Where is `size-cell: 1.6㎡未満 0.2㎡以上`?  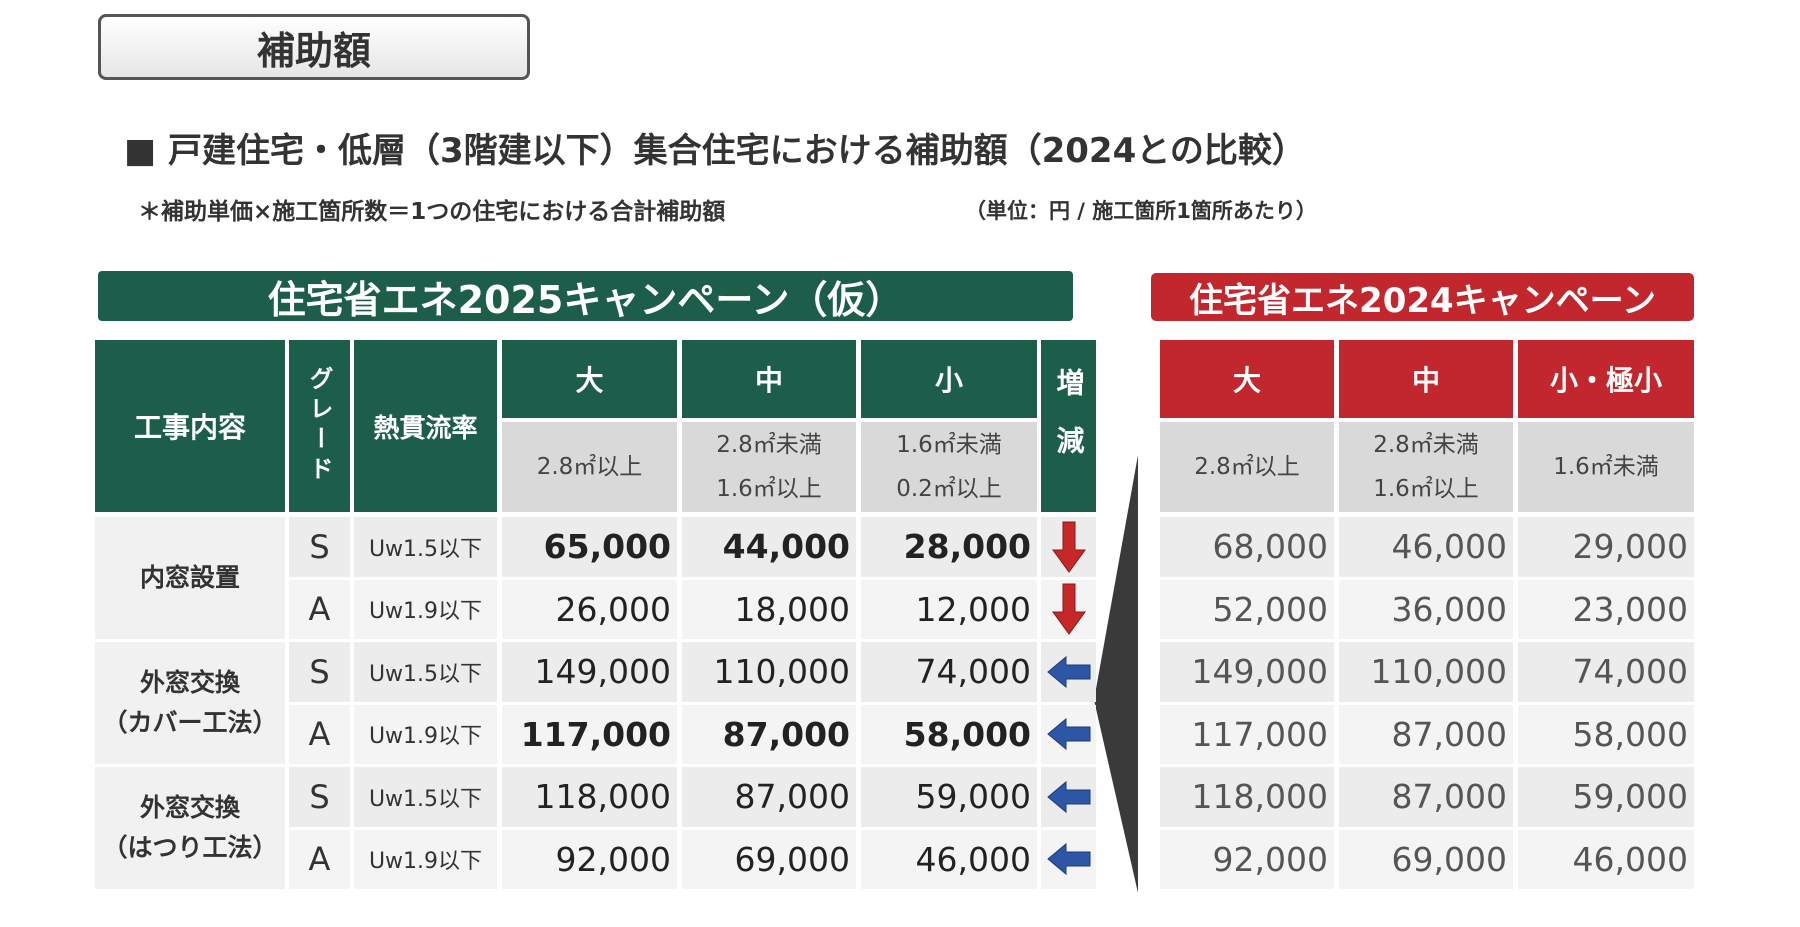
size-cell: 1.6㎡未満 0.2㎡以上 is located at coordinates (949, 467).